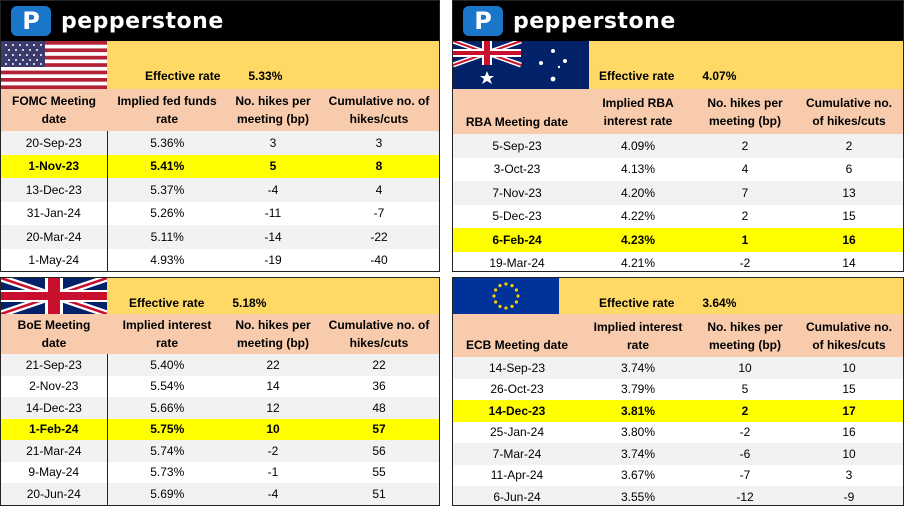 This screenshot has width=904, height=506. I want to click on table-cell: 5.75%, so click(167, 429).